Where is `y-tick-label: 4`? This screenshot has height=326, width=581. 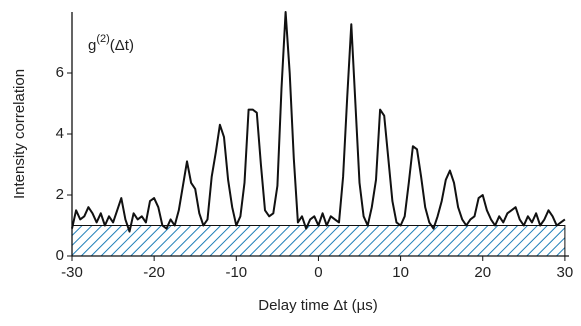
y-tick-label: 4 is located at coordinates (60, 133).